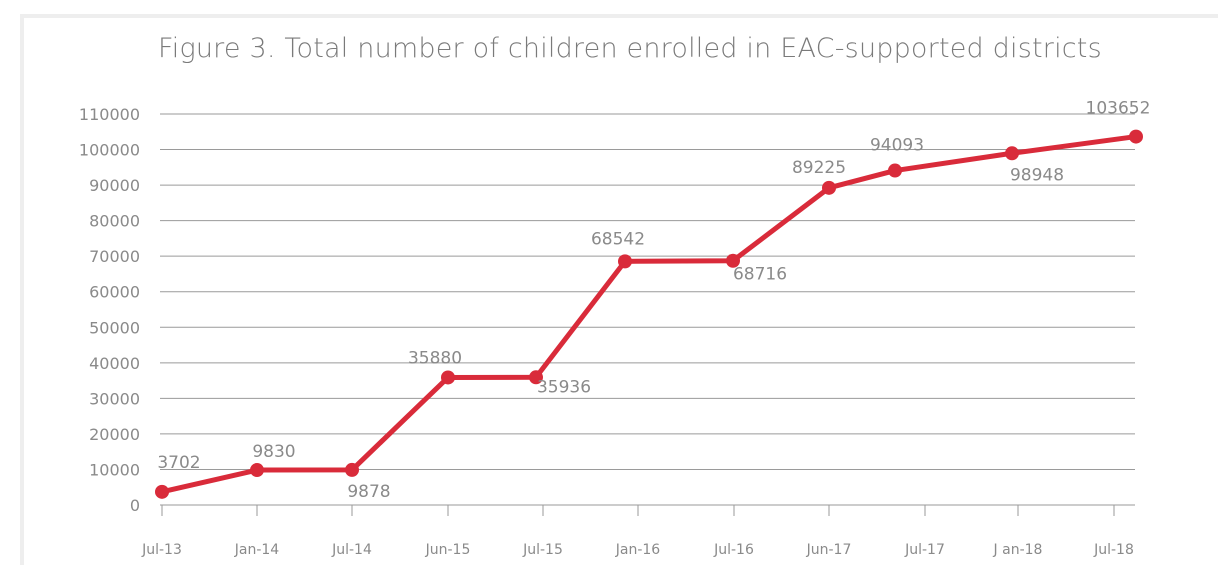  What do you see at coordinates (161, 550) in the screenshot?
I see `x-tick-label: Jul-13` at bounding box center [161, 550].